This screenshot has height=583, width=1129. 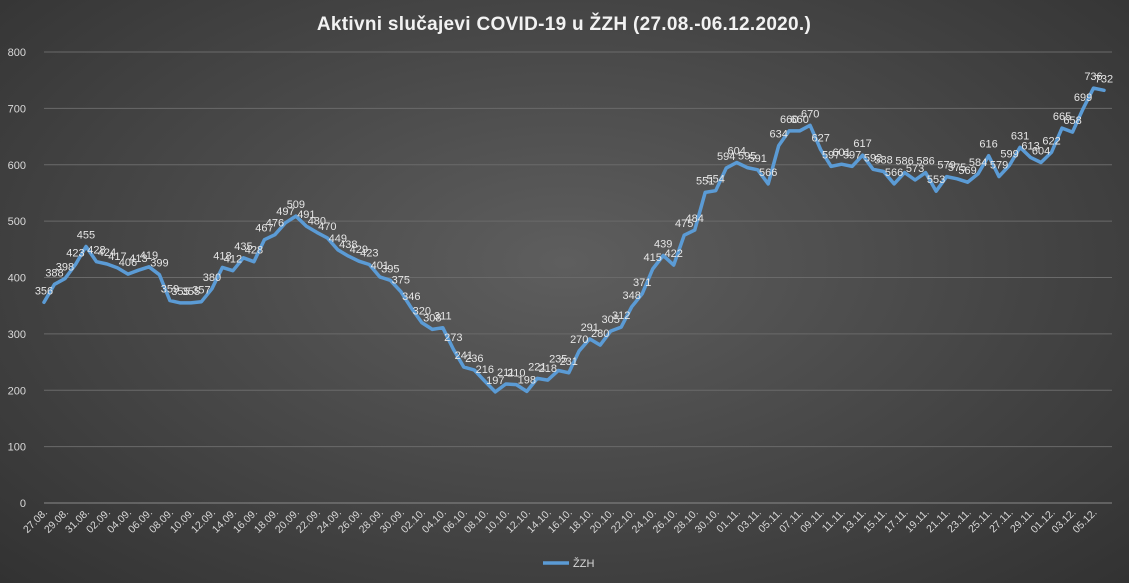 What do you see at coordinates (600, 334) in the screenshot?
I see `data-label: 280` at bounding box center [600, 334].